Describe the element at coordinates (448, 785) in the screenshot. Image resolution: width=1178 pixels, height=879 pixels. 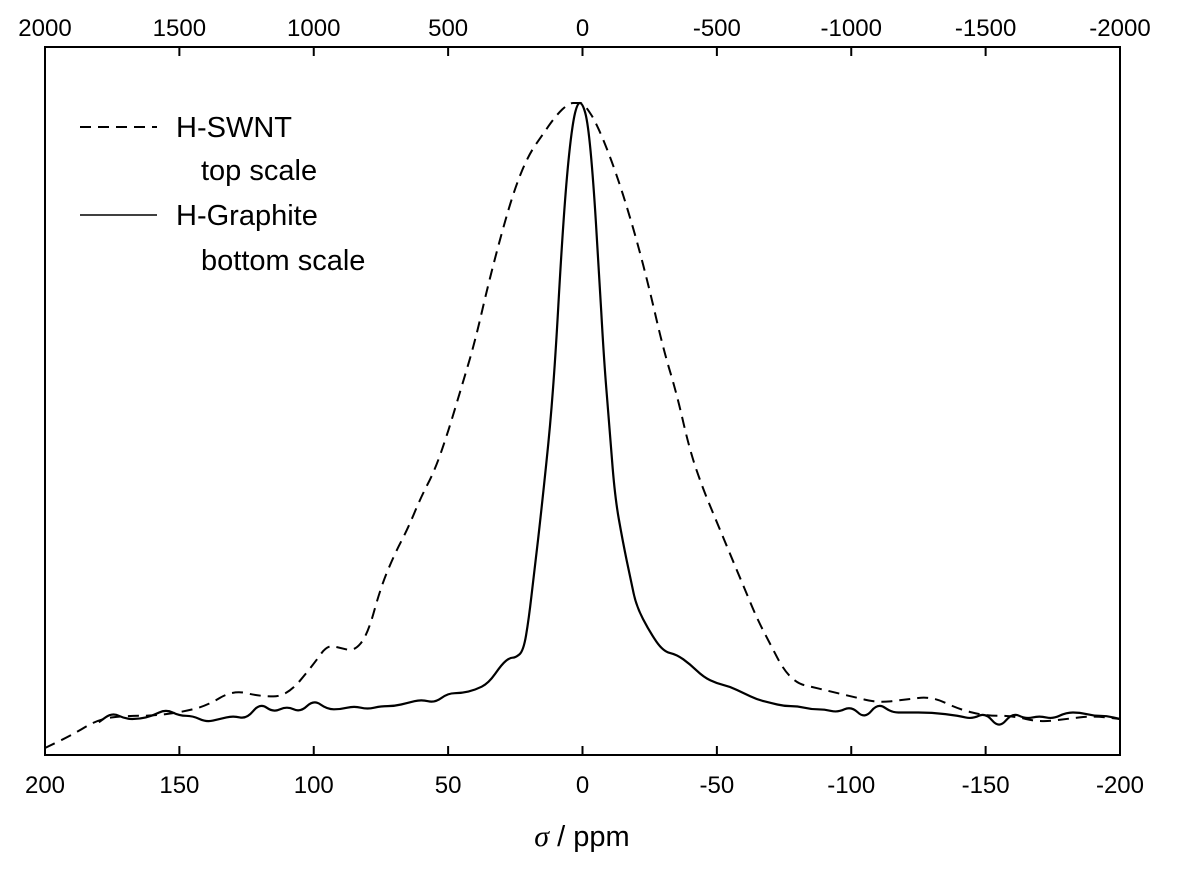
I see `bottom-tick-label: 50` at that location.